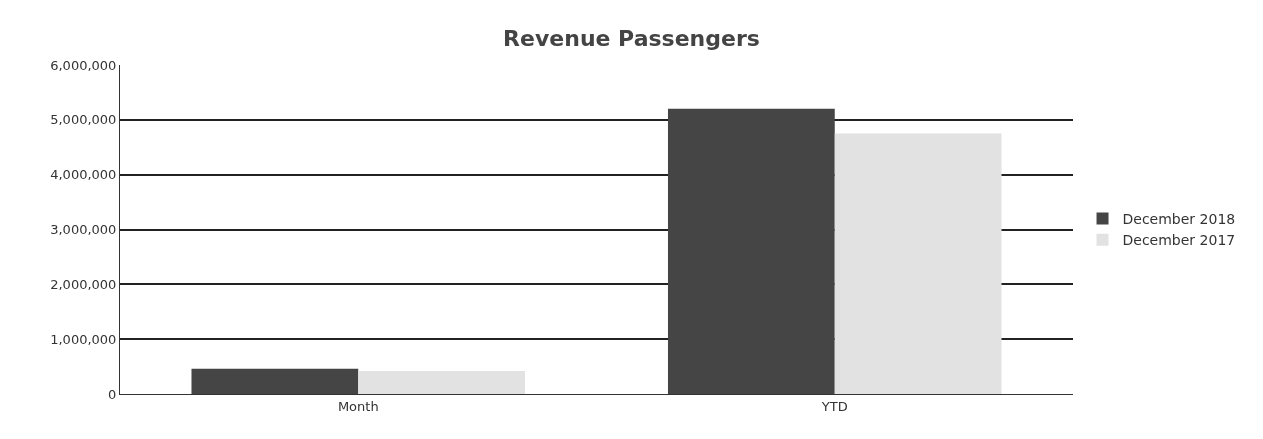  What do you see at coordinates (112, 394) in the screenshot?
I see `y-tick-label: 0` at bounding box center [112, 394].